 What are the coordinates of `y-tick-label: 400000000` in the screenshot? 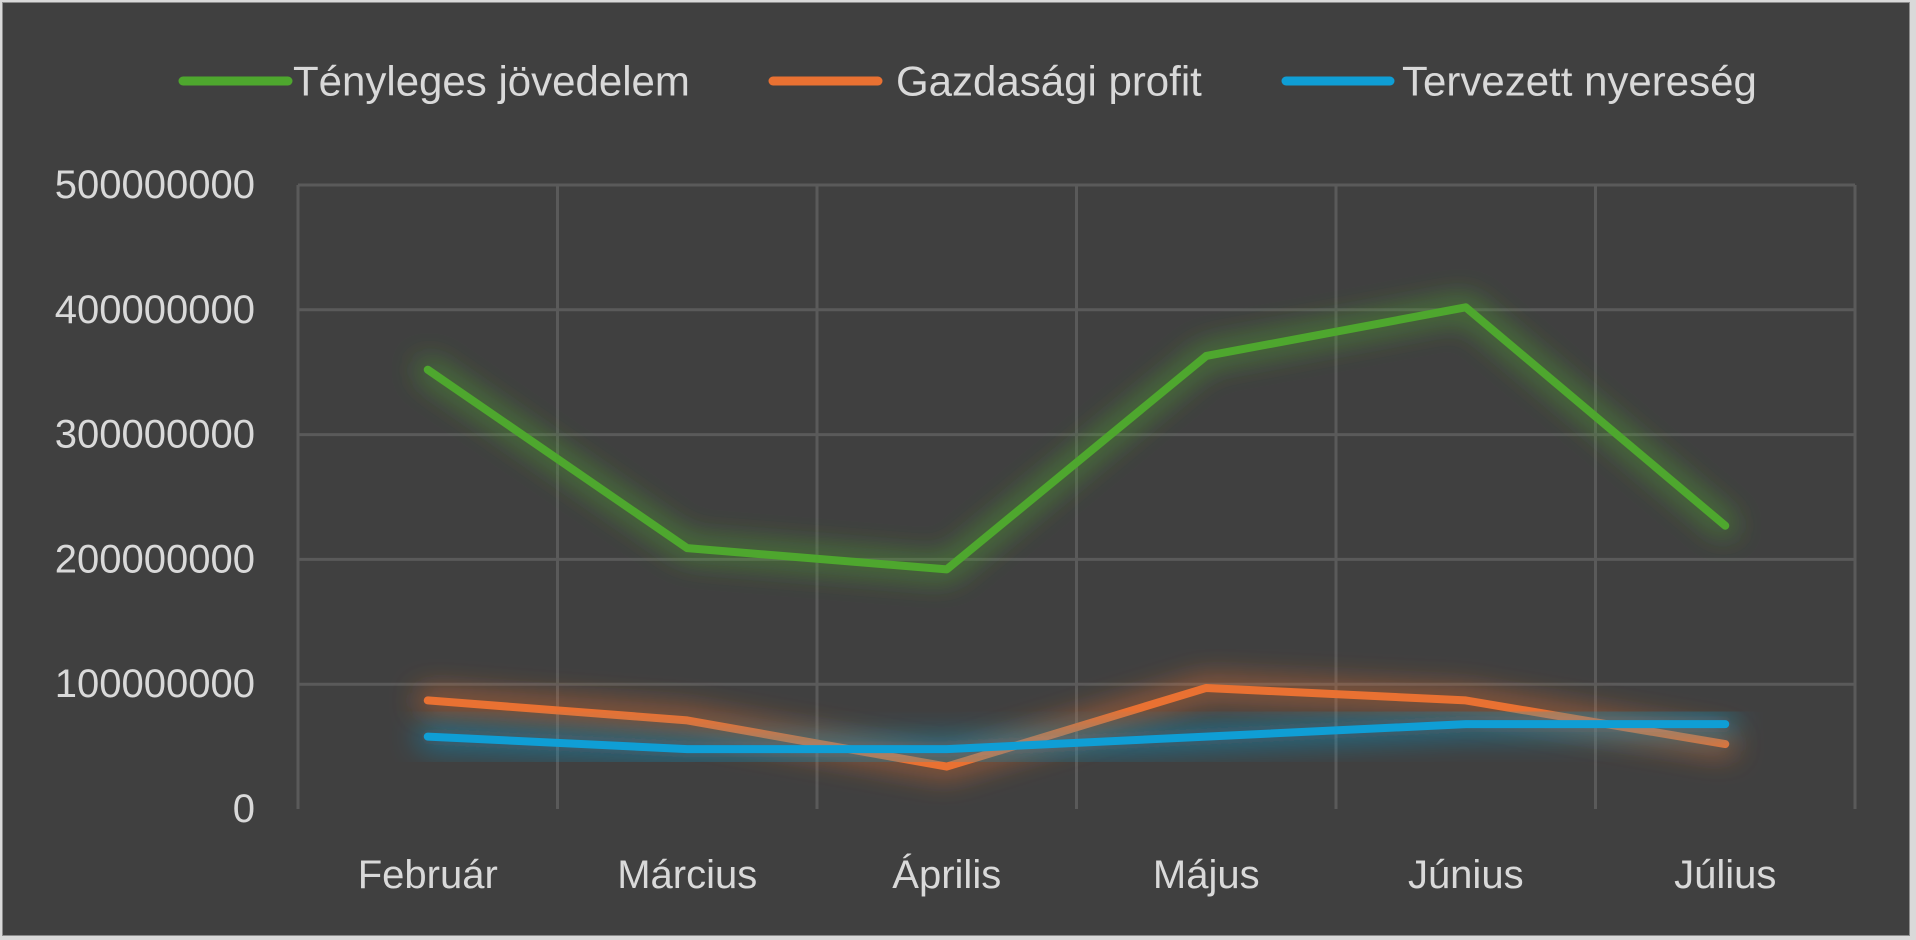 It's located at (155, 310).